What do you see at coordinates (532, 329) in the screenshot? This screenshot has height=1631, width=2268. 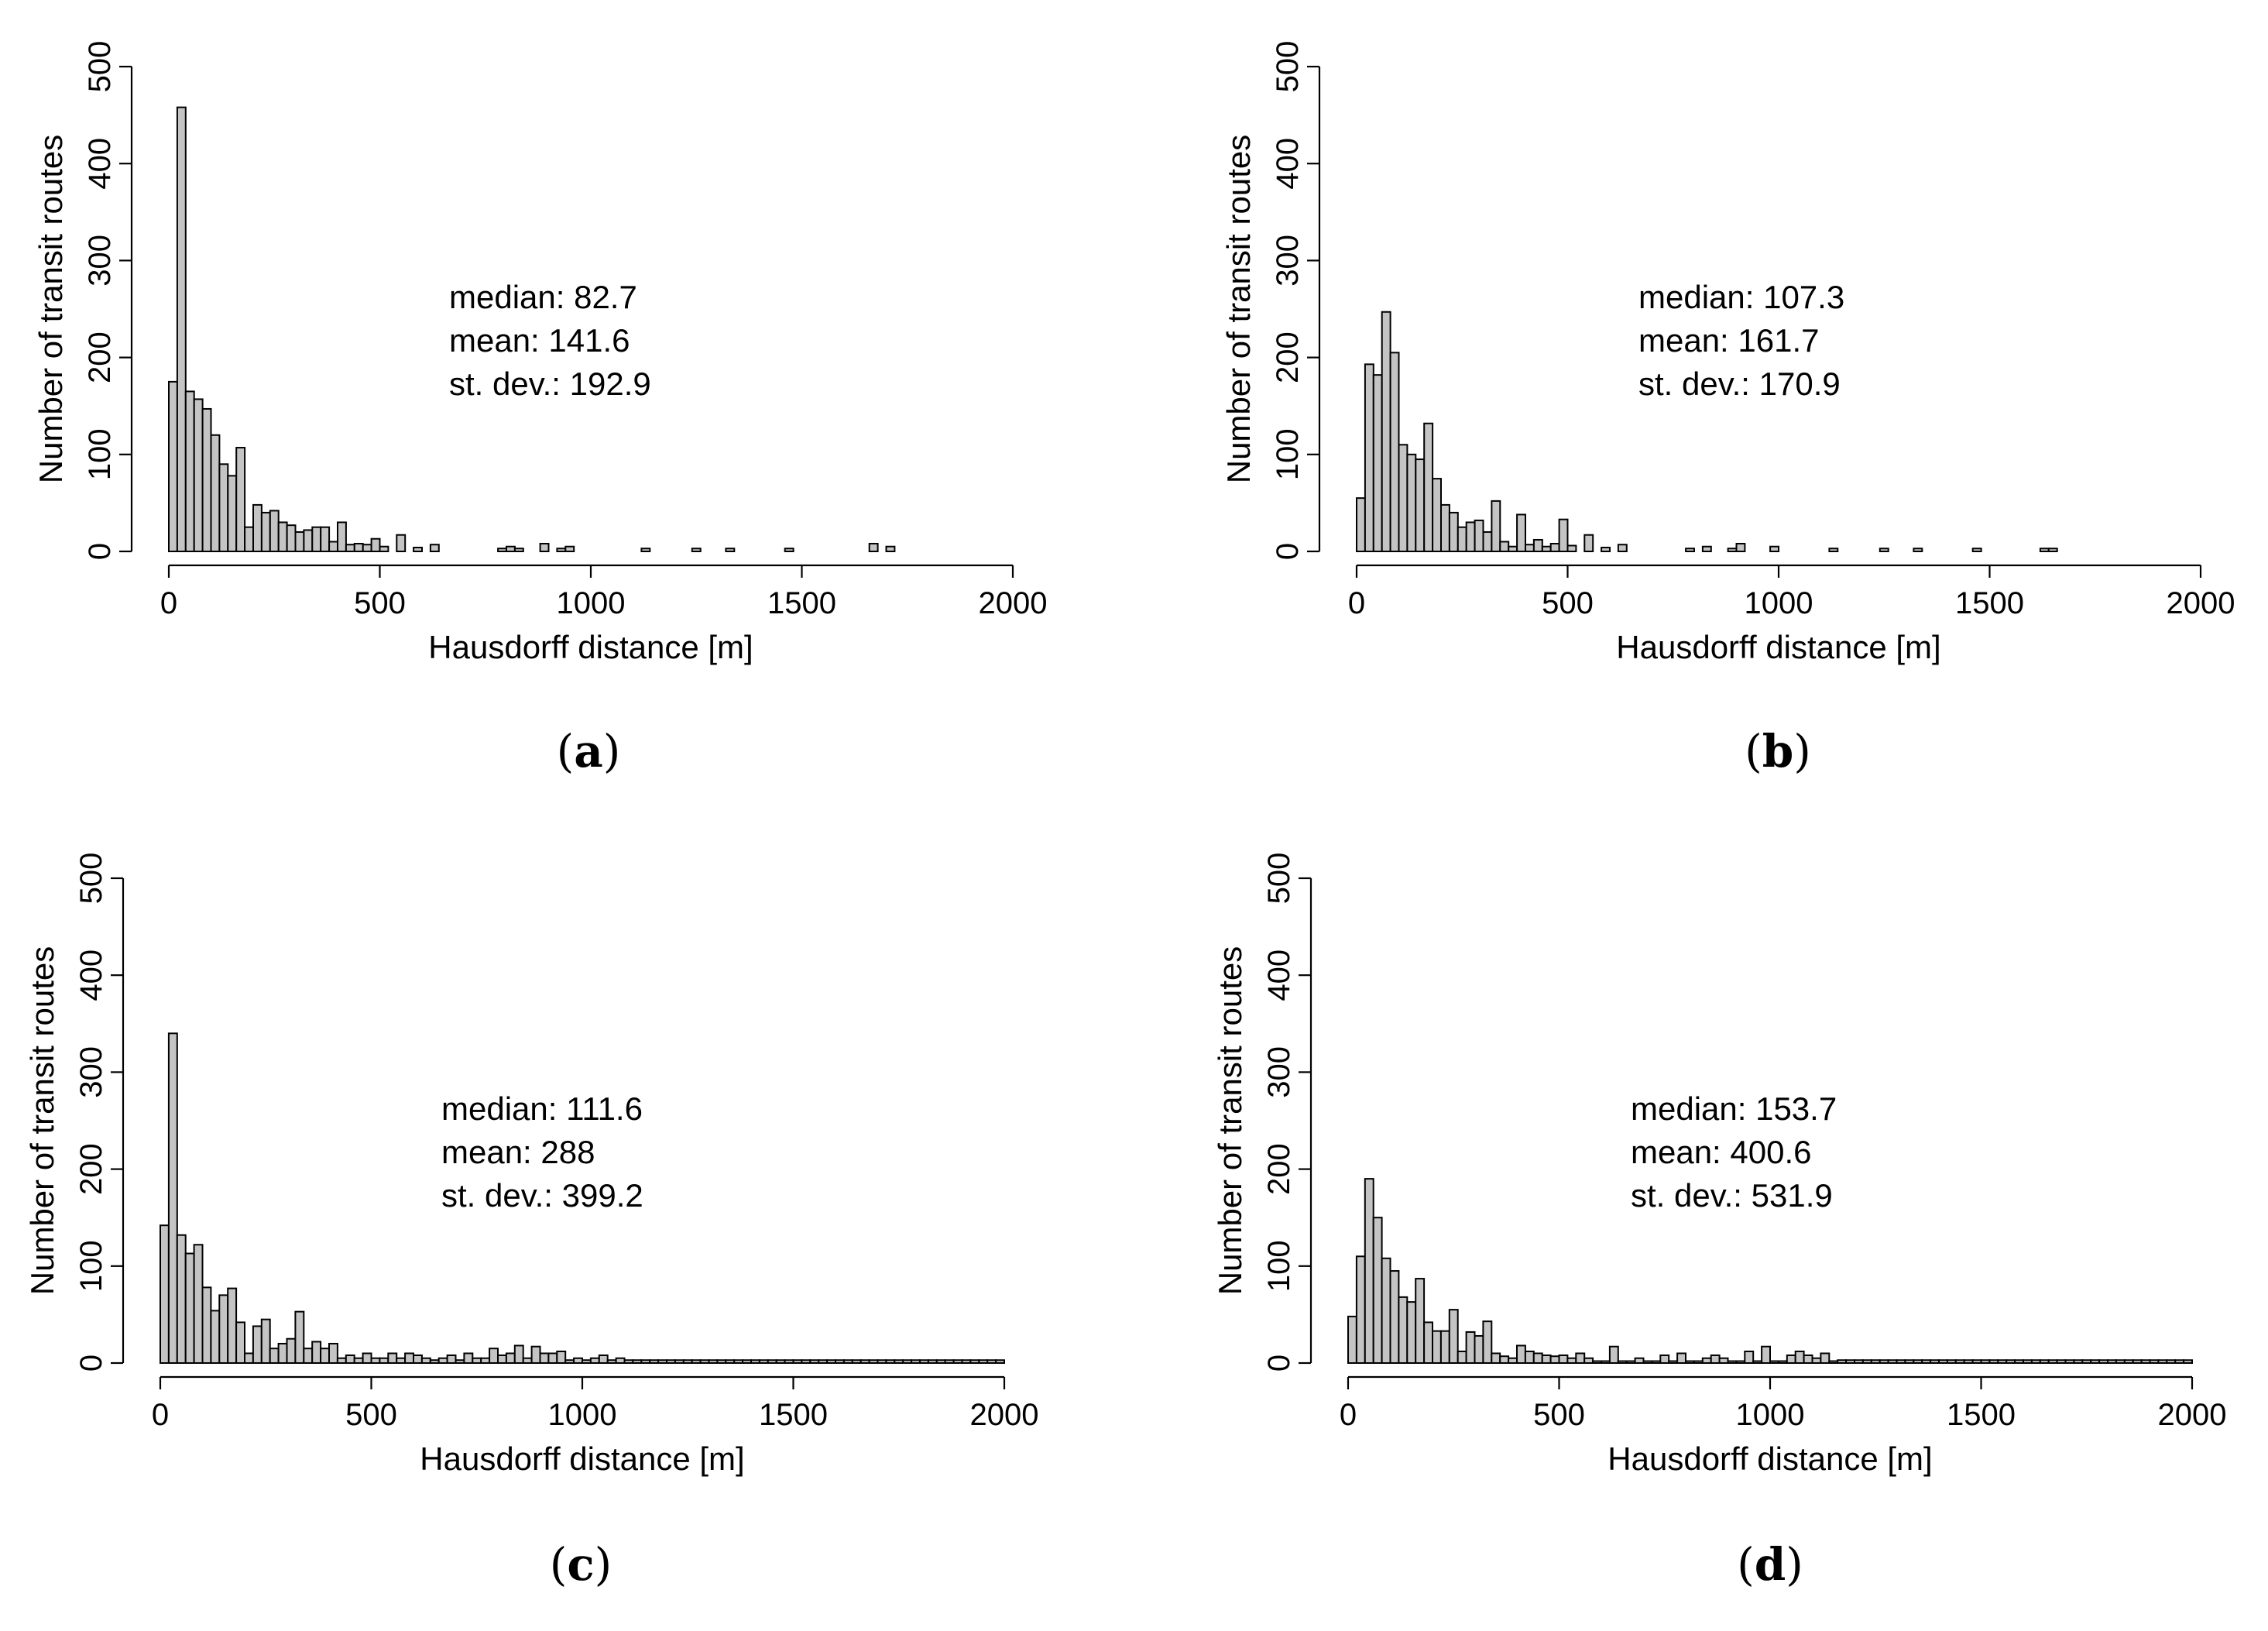 I see `histogram-bars` at bounding box center [532, 329].